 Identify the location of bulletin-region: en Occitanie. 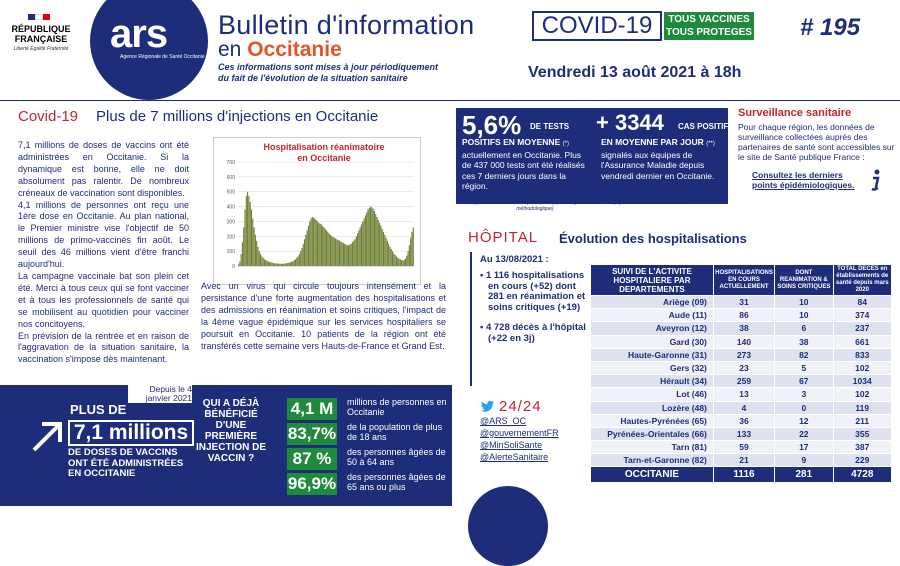
(280, 49).